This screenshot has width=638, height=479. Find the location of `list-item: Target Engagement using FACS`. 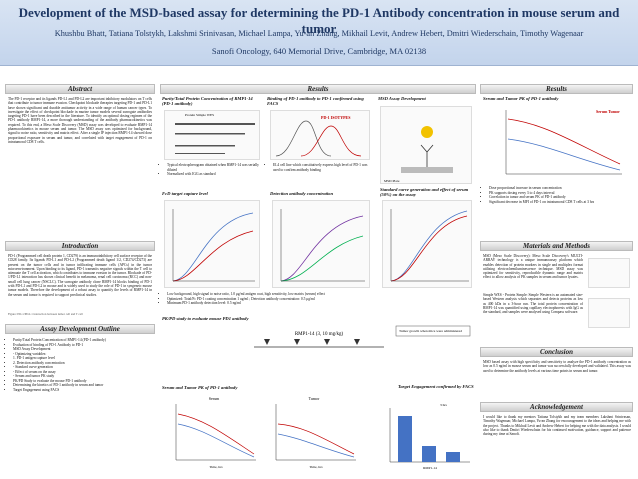

list-item: Target Engagement using FACS is located at coordinates (82, 390).